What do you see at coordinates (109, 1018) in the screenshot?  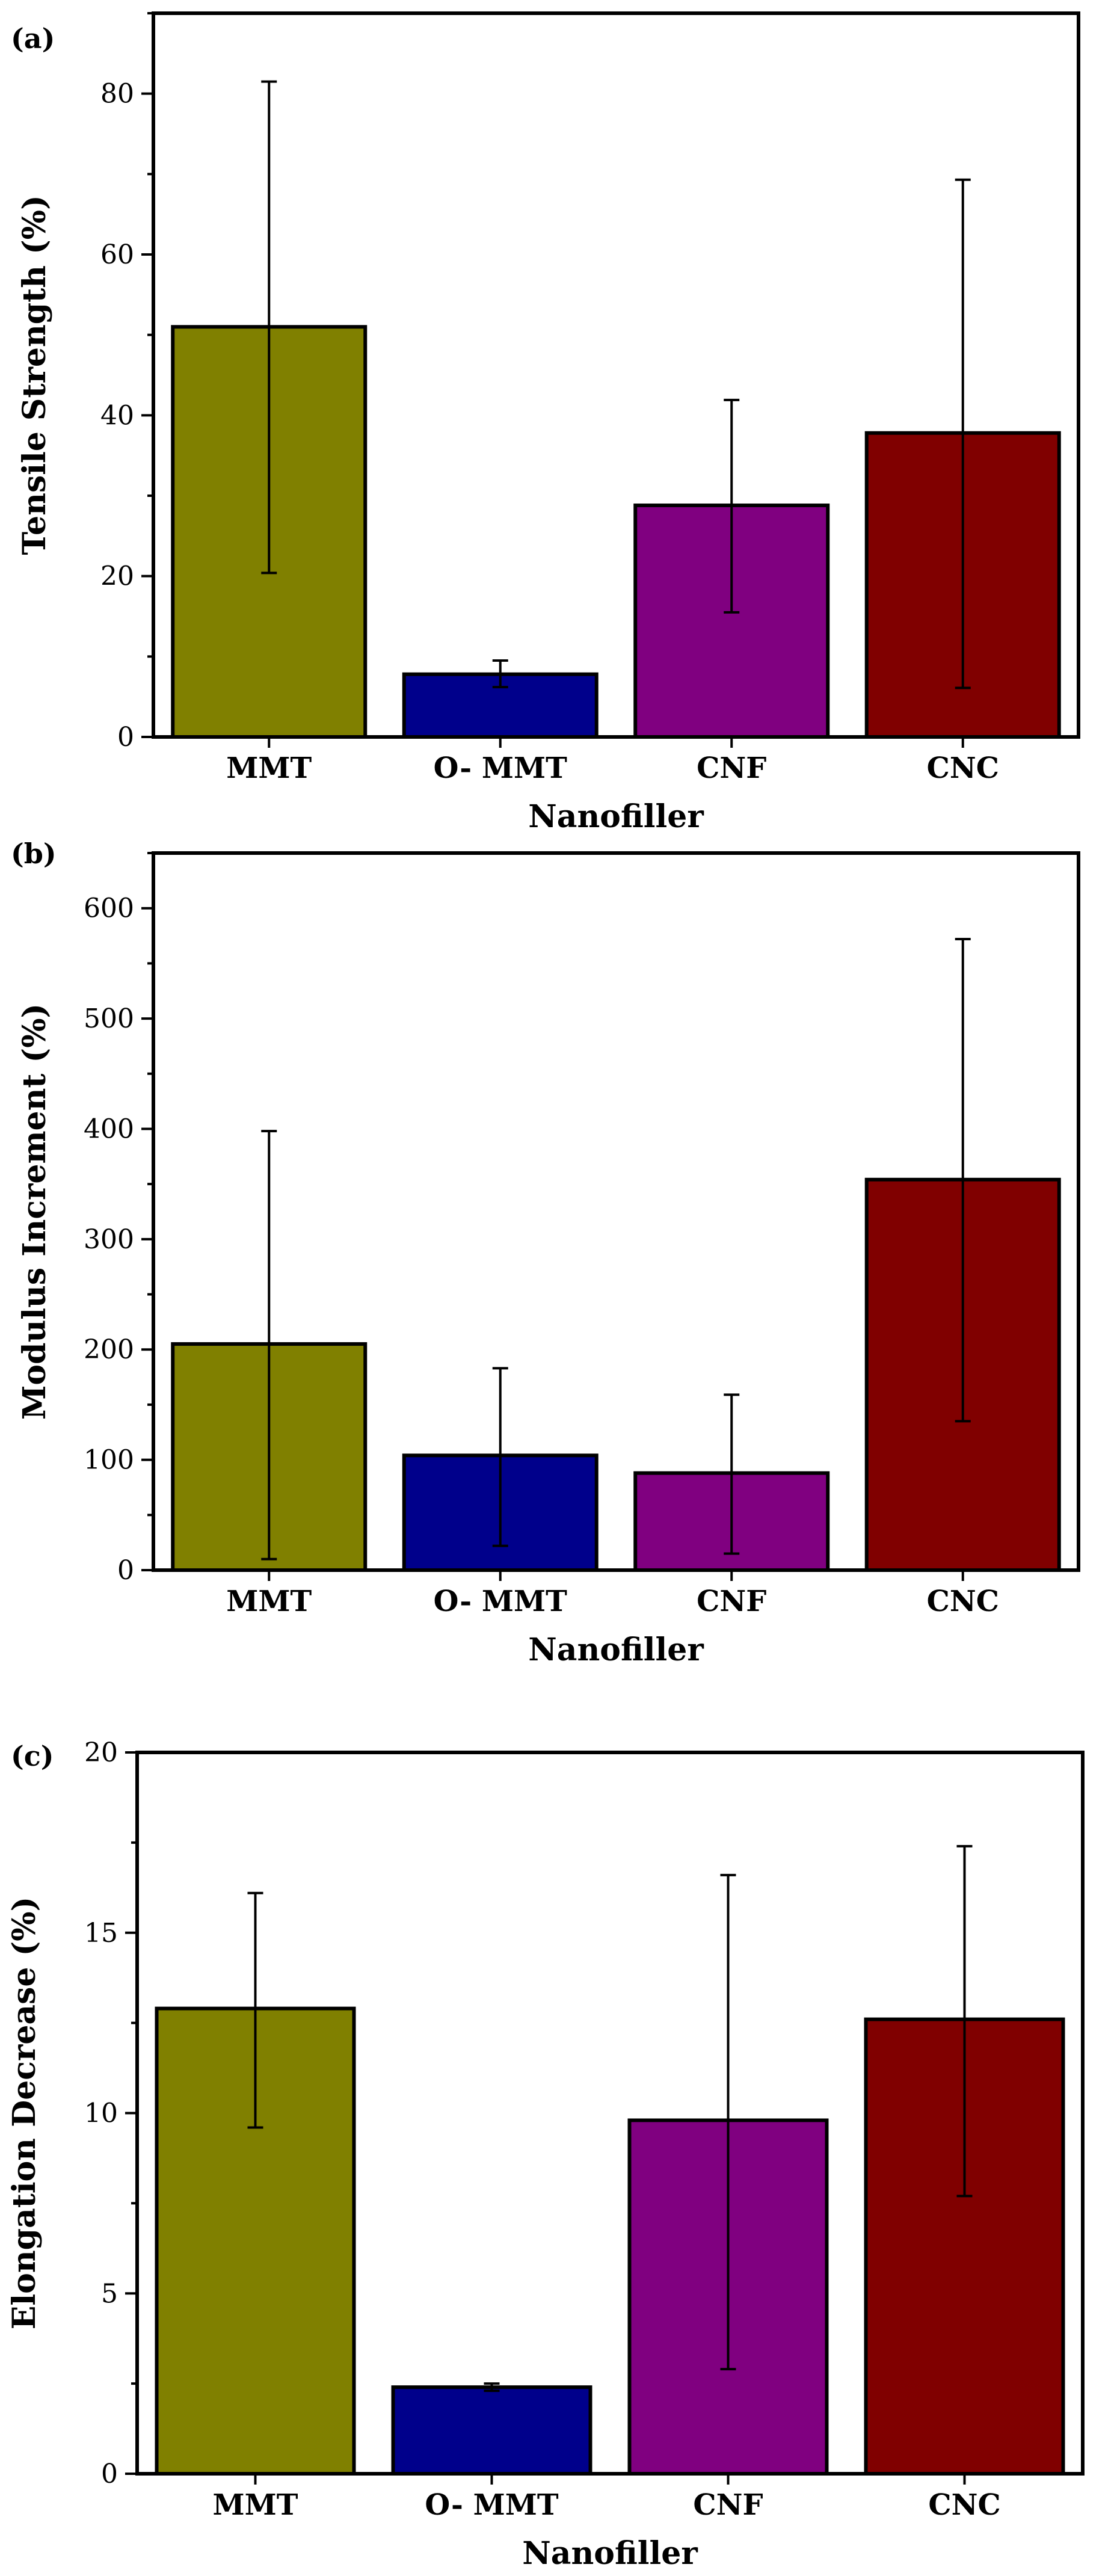 I see `y-tick-label: 500` at bounding box center [109, 1018].